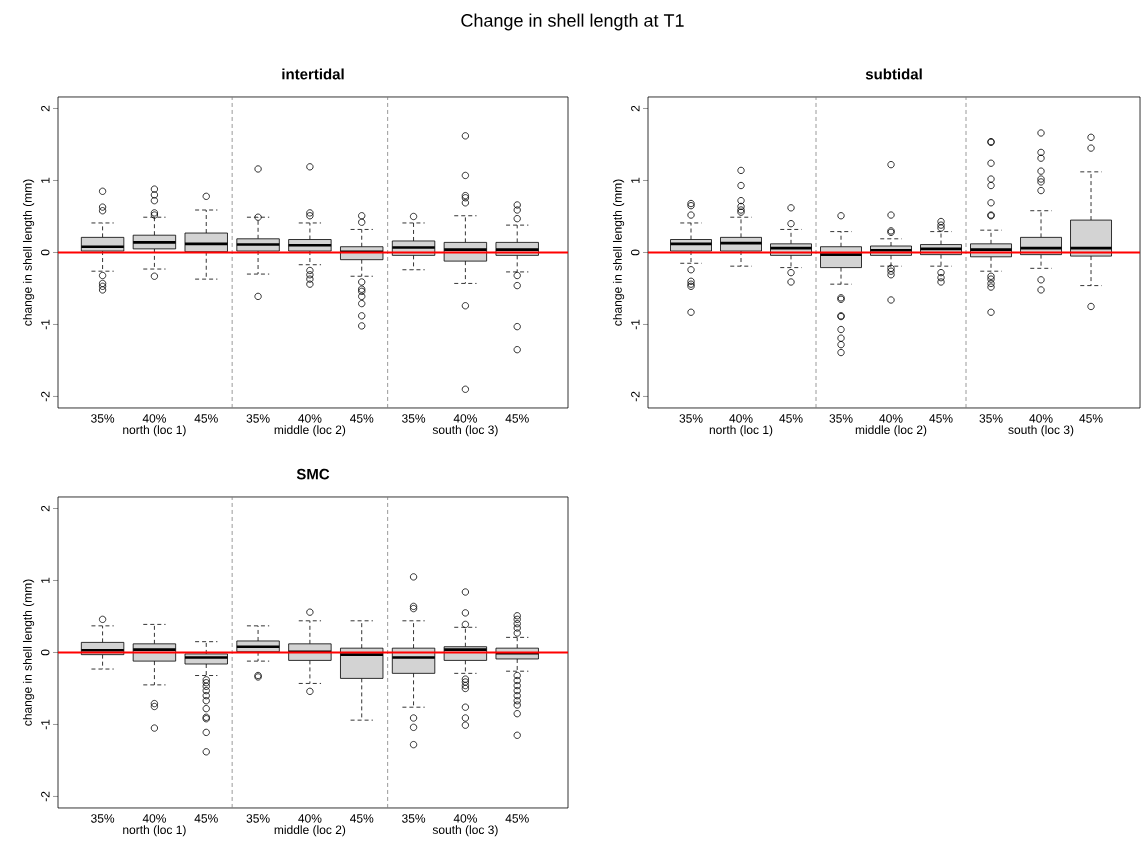 This screenshot has width=1145, height=847. What do you see at coordinates (313, 474) in the screenshot?
I see `chart-title: SMC` at bounding box center [313, 474].